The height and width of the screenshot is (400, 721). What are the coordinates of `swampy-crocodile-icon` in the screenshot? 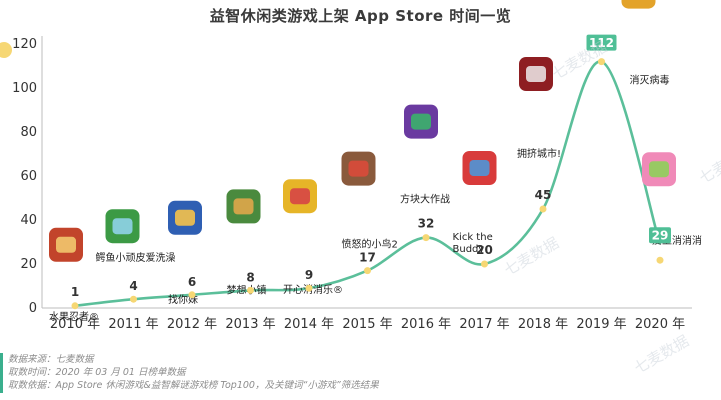 It's located at (122, 226).